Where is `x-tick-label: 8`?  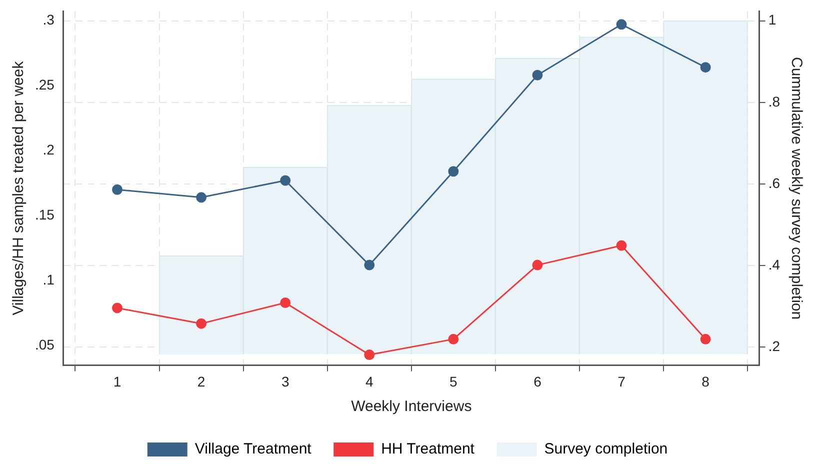 x-tick-label: 8 is located at coordinates (706, 381).